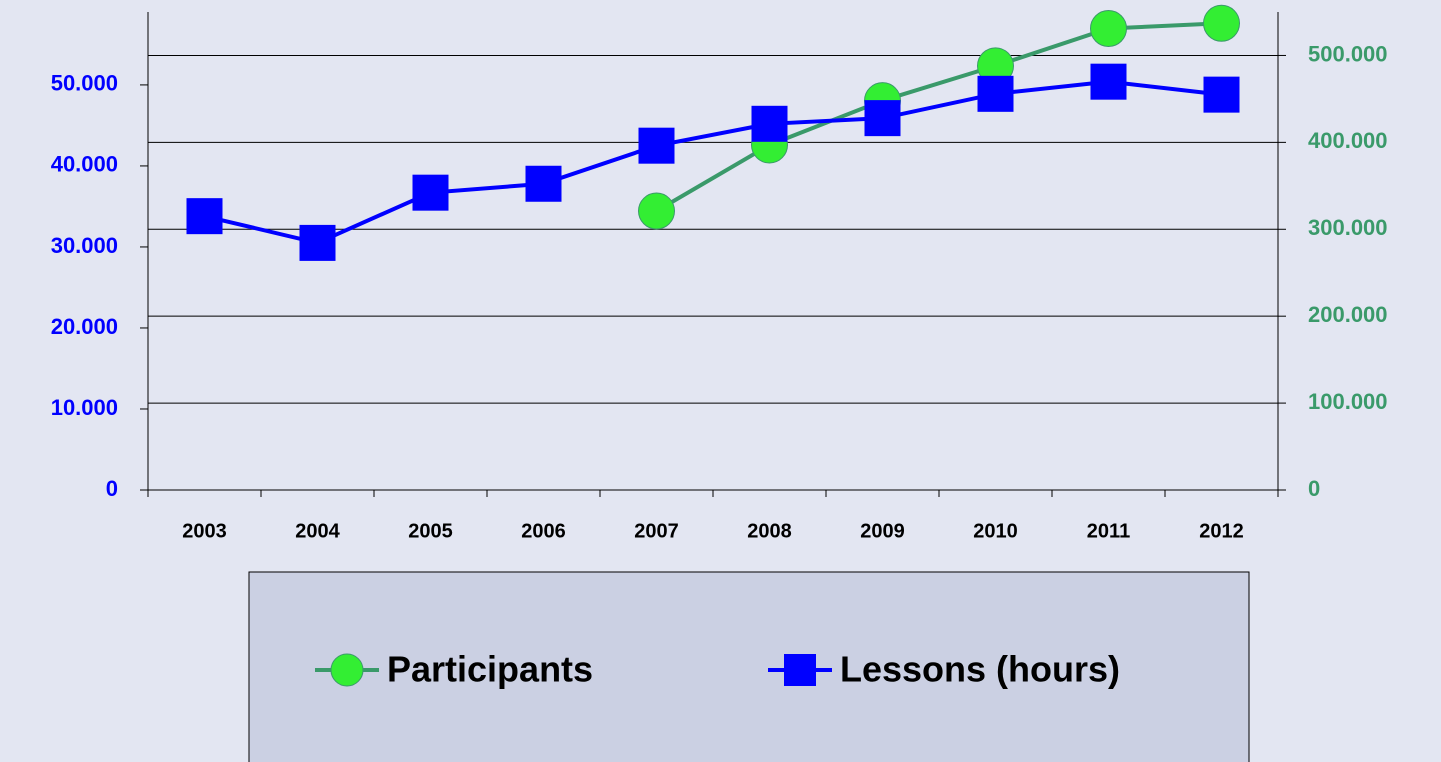 The width and height of the screenshot is (1441, 762). I want to click on y2-tick-label: 500.000, so click(1348, 53).